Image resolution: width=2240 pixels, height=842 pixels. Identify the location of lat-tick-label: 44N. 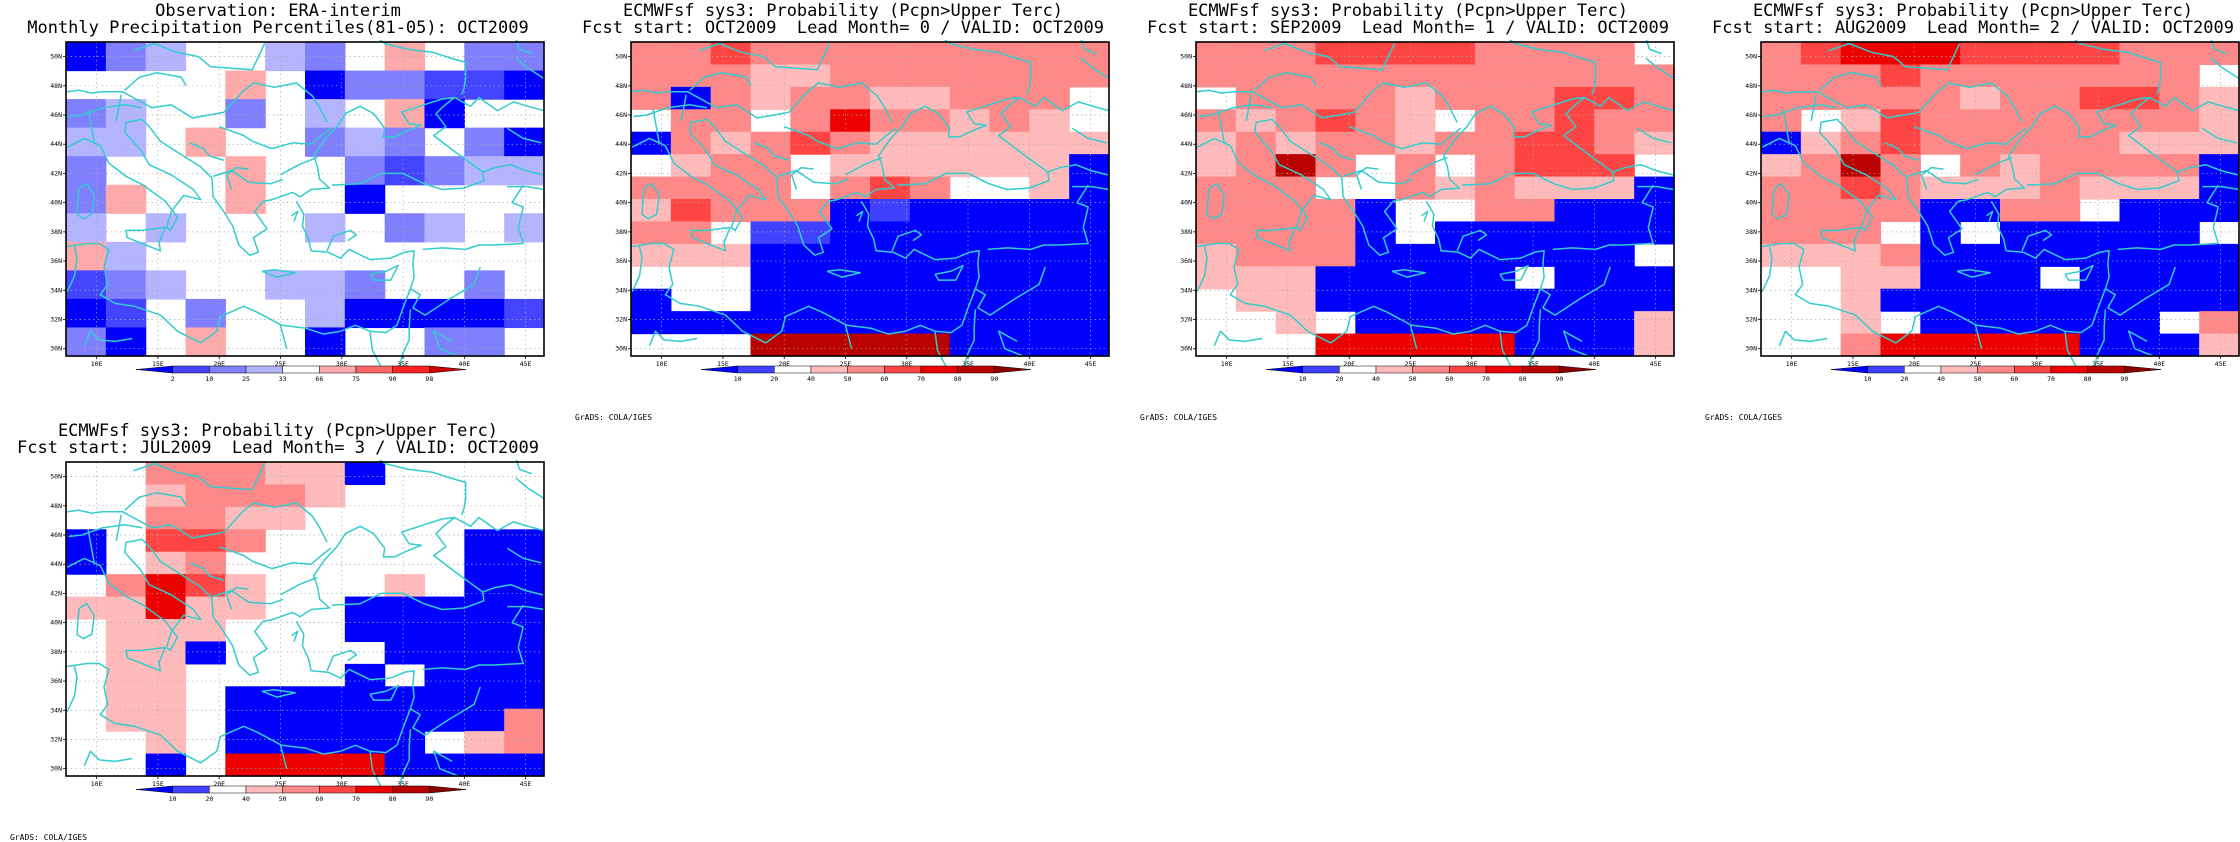
(1186, 144).